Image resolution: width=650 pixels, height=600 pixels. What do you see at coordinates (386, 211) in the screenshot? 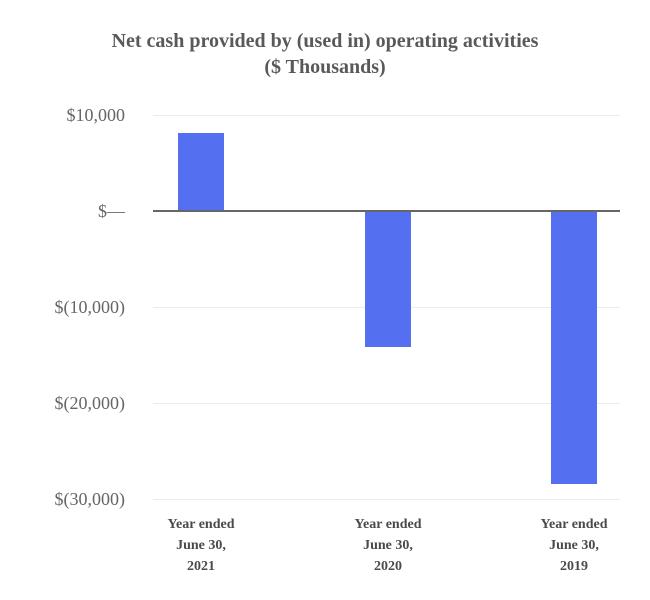
I see `zero-axis-line` at bounding box center [386, 211].